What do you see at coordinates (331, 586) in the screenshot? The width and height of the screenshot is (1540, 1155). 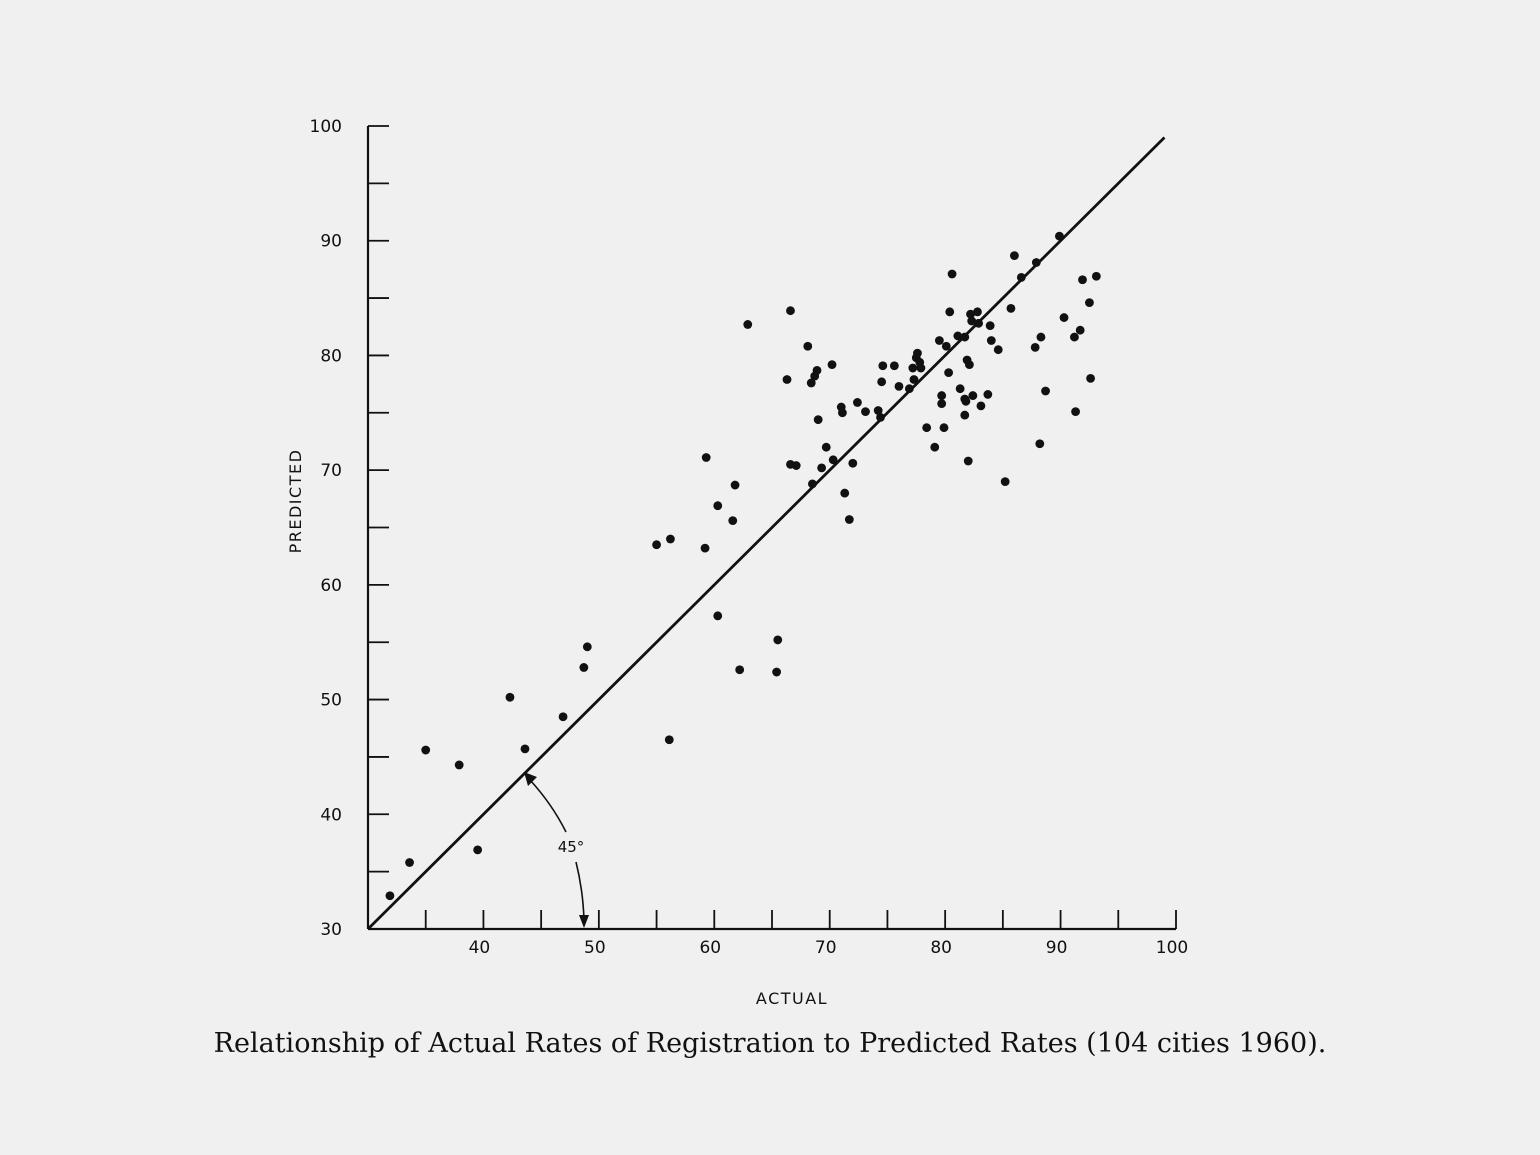 I see `y-tick-label: 60` at bounding box center [331, 586].